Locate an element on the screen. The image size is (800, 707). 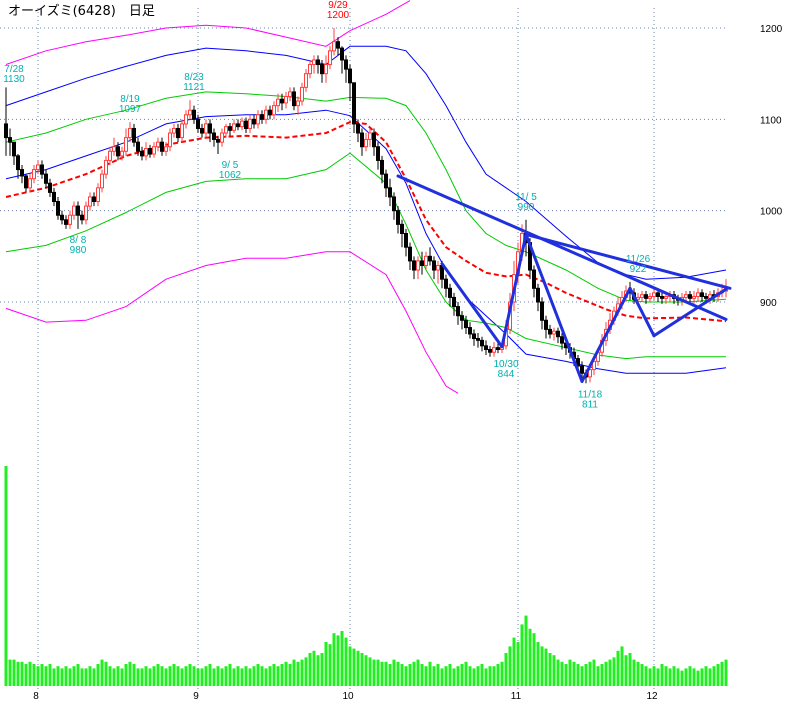
bollinger-minus3-line is located at coordinates (232, 322).